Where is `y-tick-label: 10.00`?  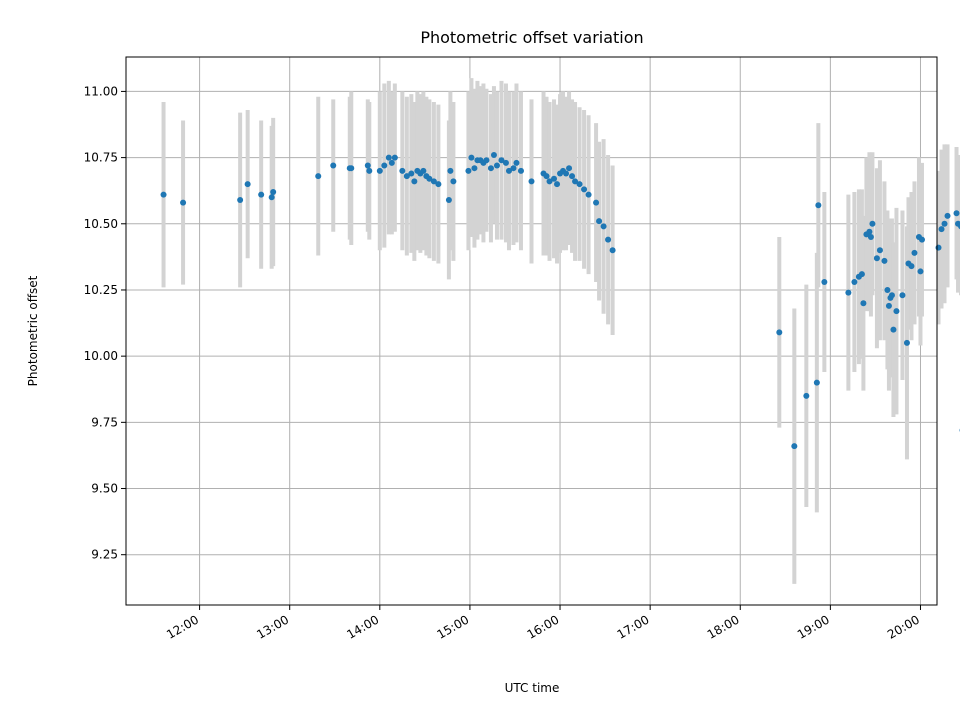 y-tick-label: 10.00 is located at coordinates (101, 356).